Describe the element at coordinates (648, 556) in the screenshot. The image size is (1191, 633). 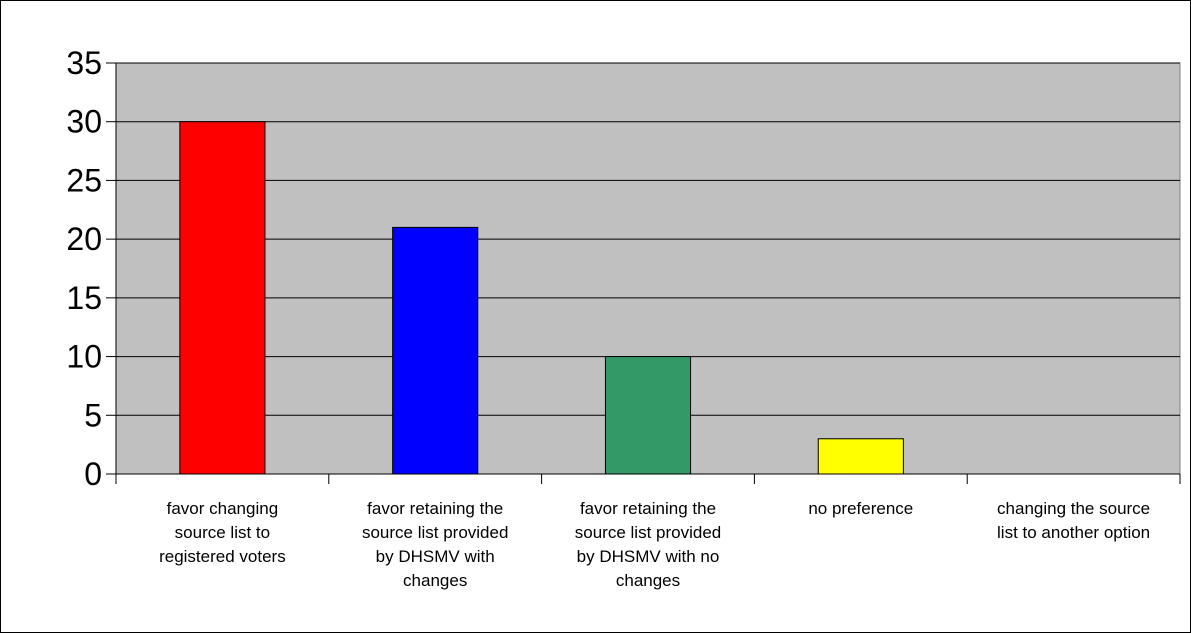
I see `x-category-label-line: by DHSMV with no` at that location.